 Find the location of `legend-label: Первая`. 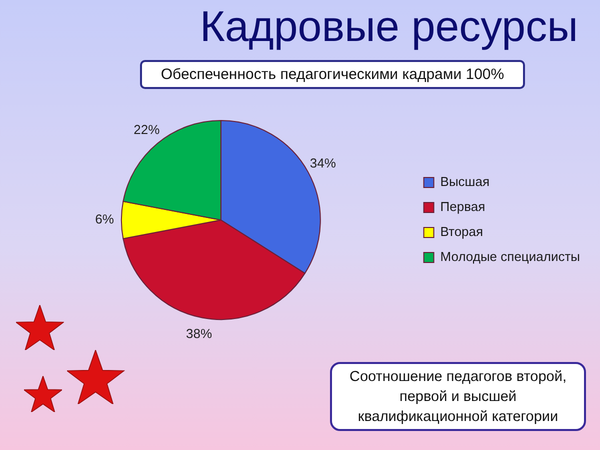

legend-label: Первая is located at coordinates (463, 206).